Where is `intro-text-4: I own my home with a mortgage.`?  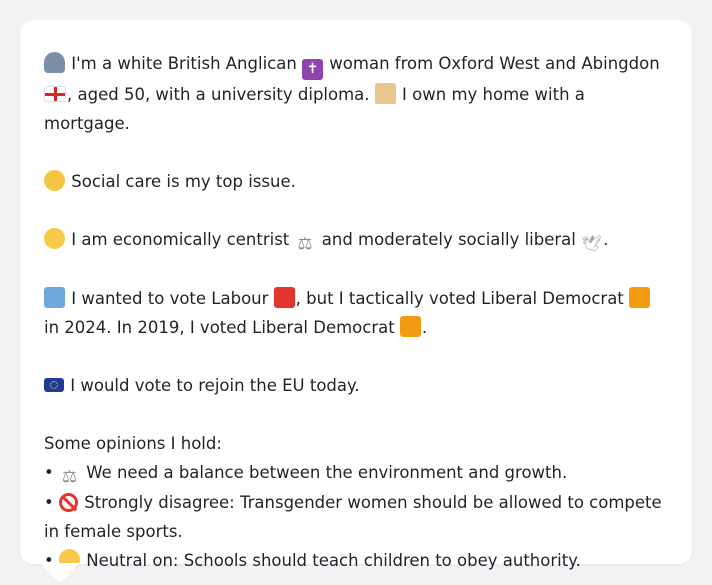 intro-text-4: I own my home with a mortgage. is located at coordinates (314, 109).